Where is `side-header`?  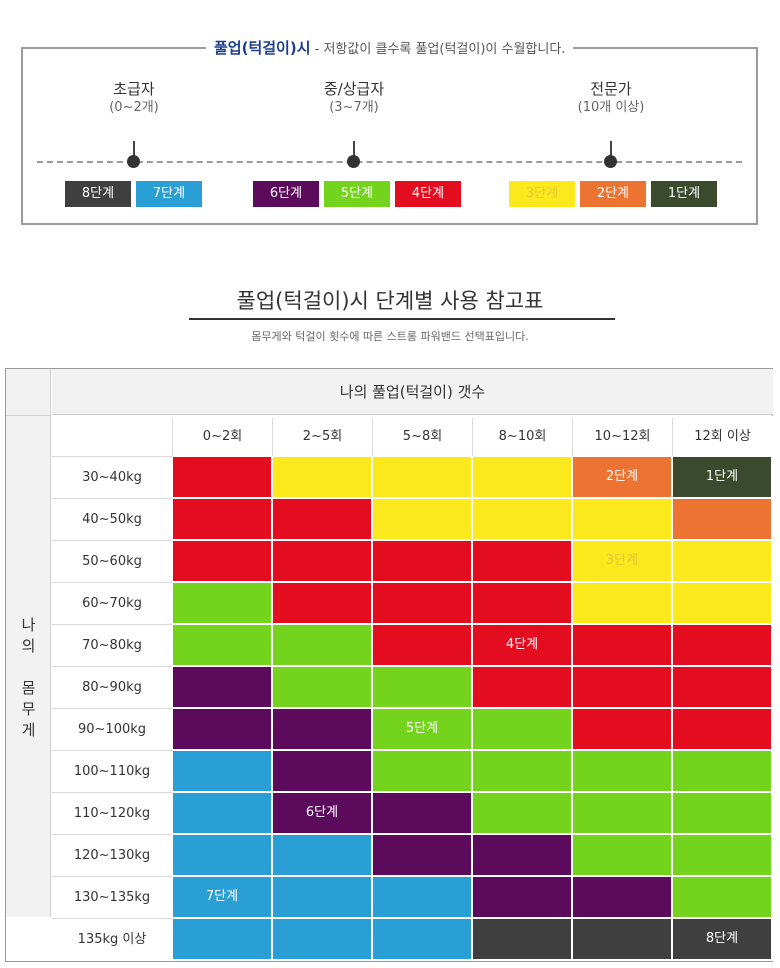
side-header is located at coordinates (28, 665).